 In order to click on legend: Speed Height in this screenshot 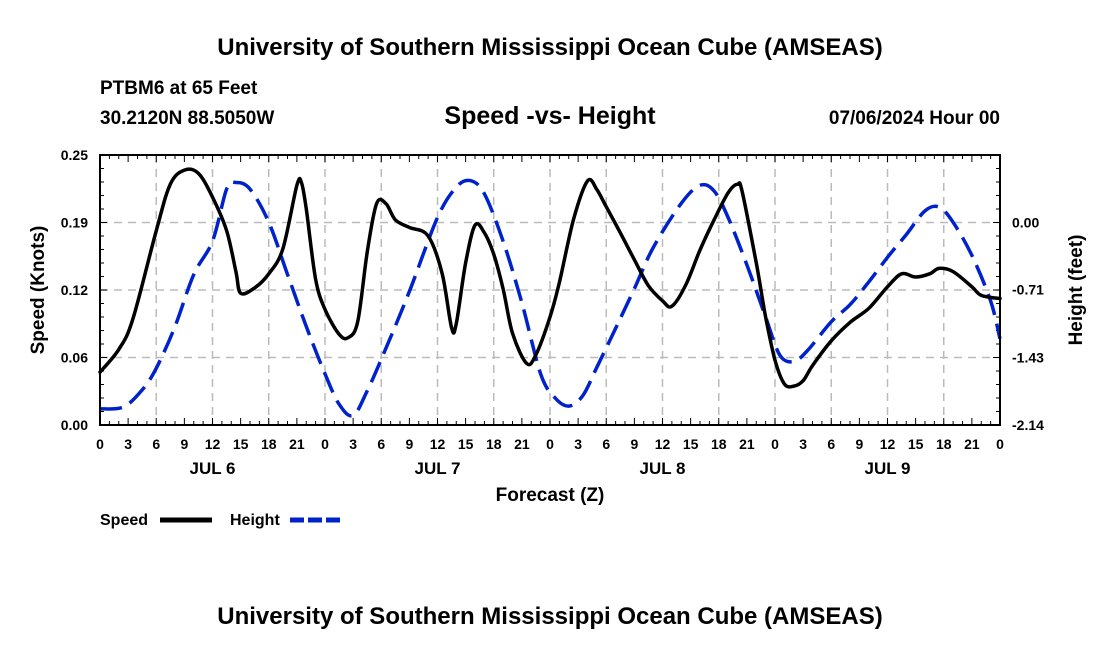, I will do `click(221, 520)`.